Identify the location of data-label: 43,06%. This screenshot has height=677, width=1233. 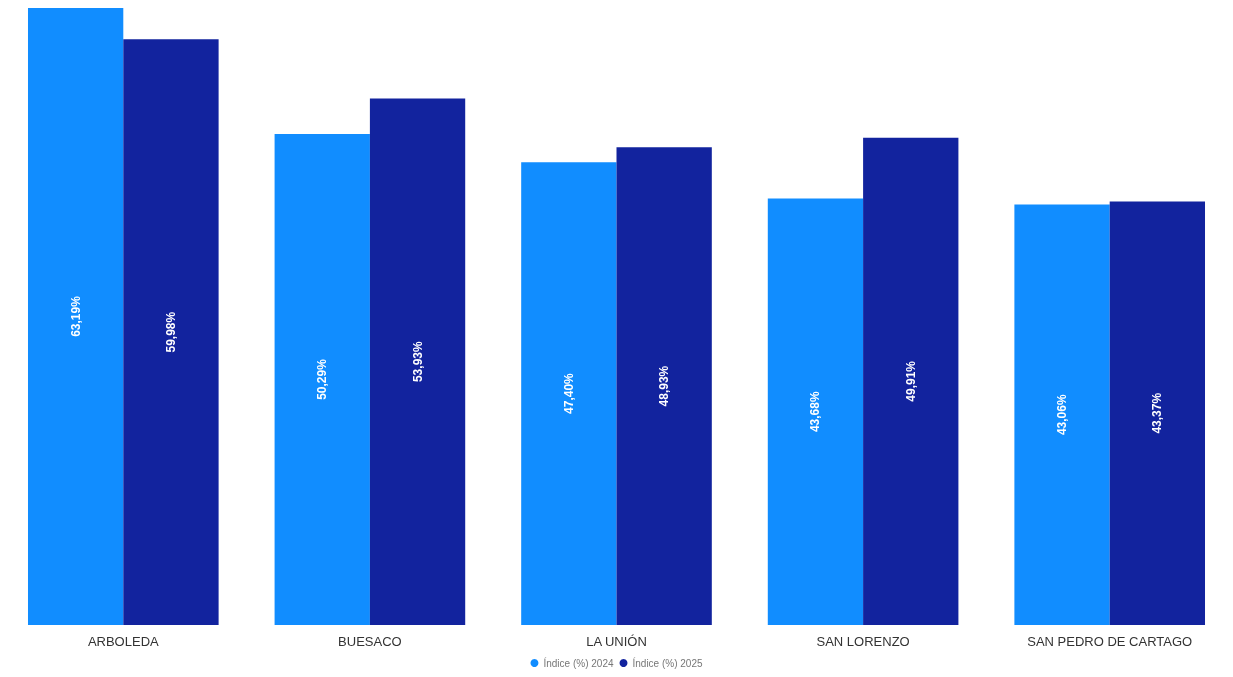
(1062, 415).